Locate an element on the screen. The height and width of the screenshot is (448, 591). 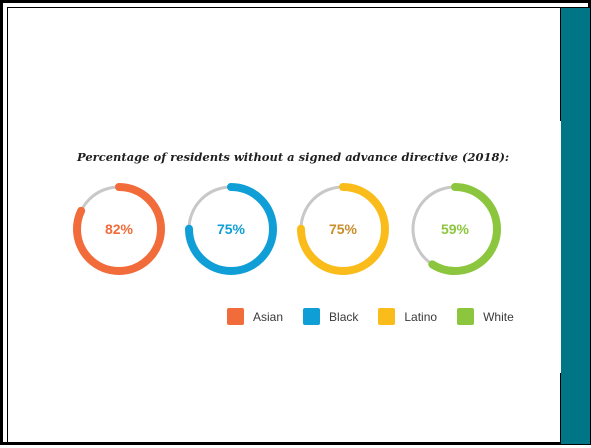
donut-value-label-asian: 82% is located at coordinates (119, 229).